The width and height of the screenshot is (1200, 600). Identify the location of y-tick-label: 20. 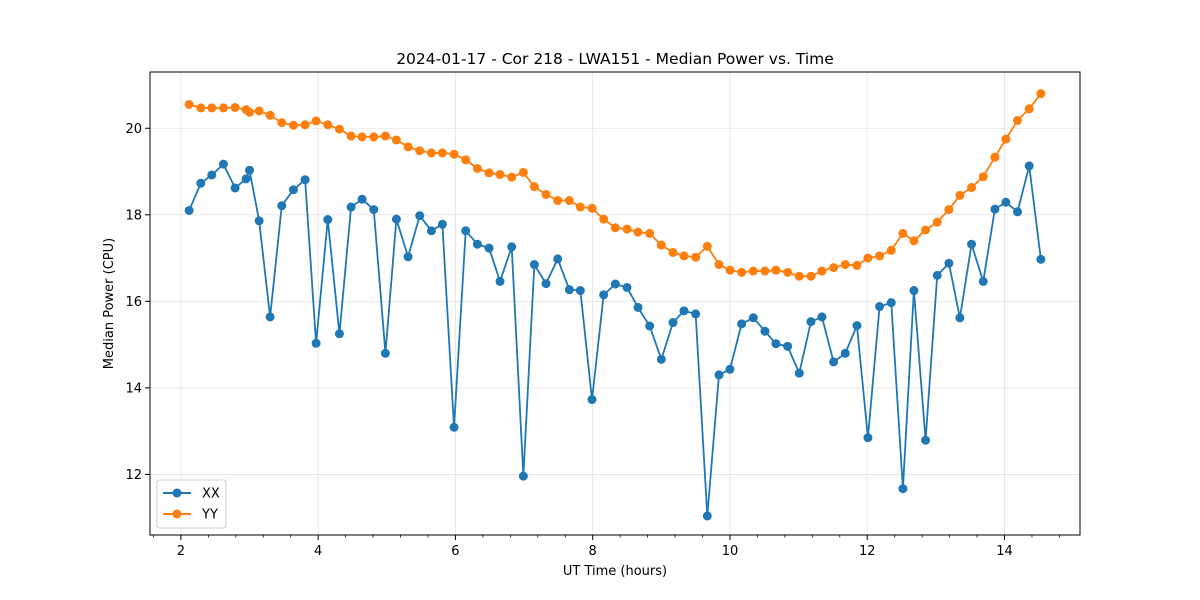
(133, 129).